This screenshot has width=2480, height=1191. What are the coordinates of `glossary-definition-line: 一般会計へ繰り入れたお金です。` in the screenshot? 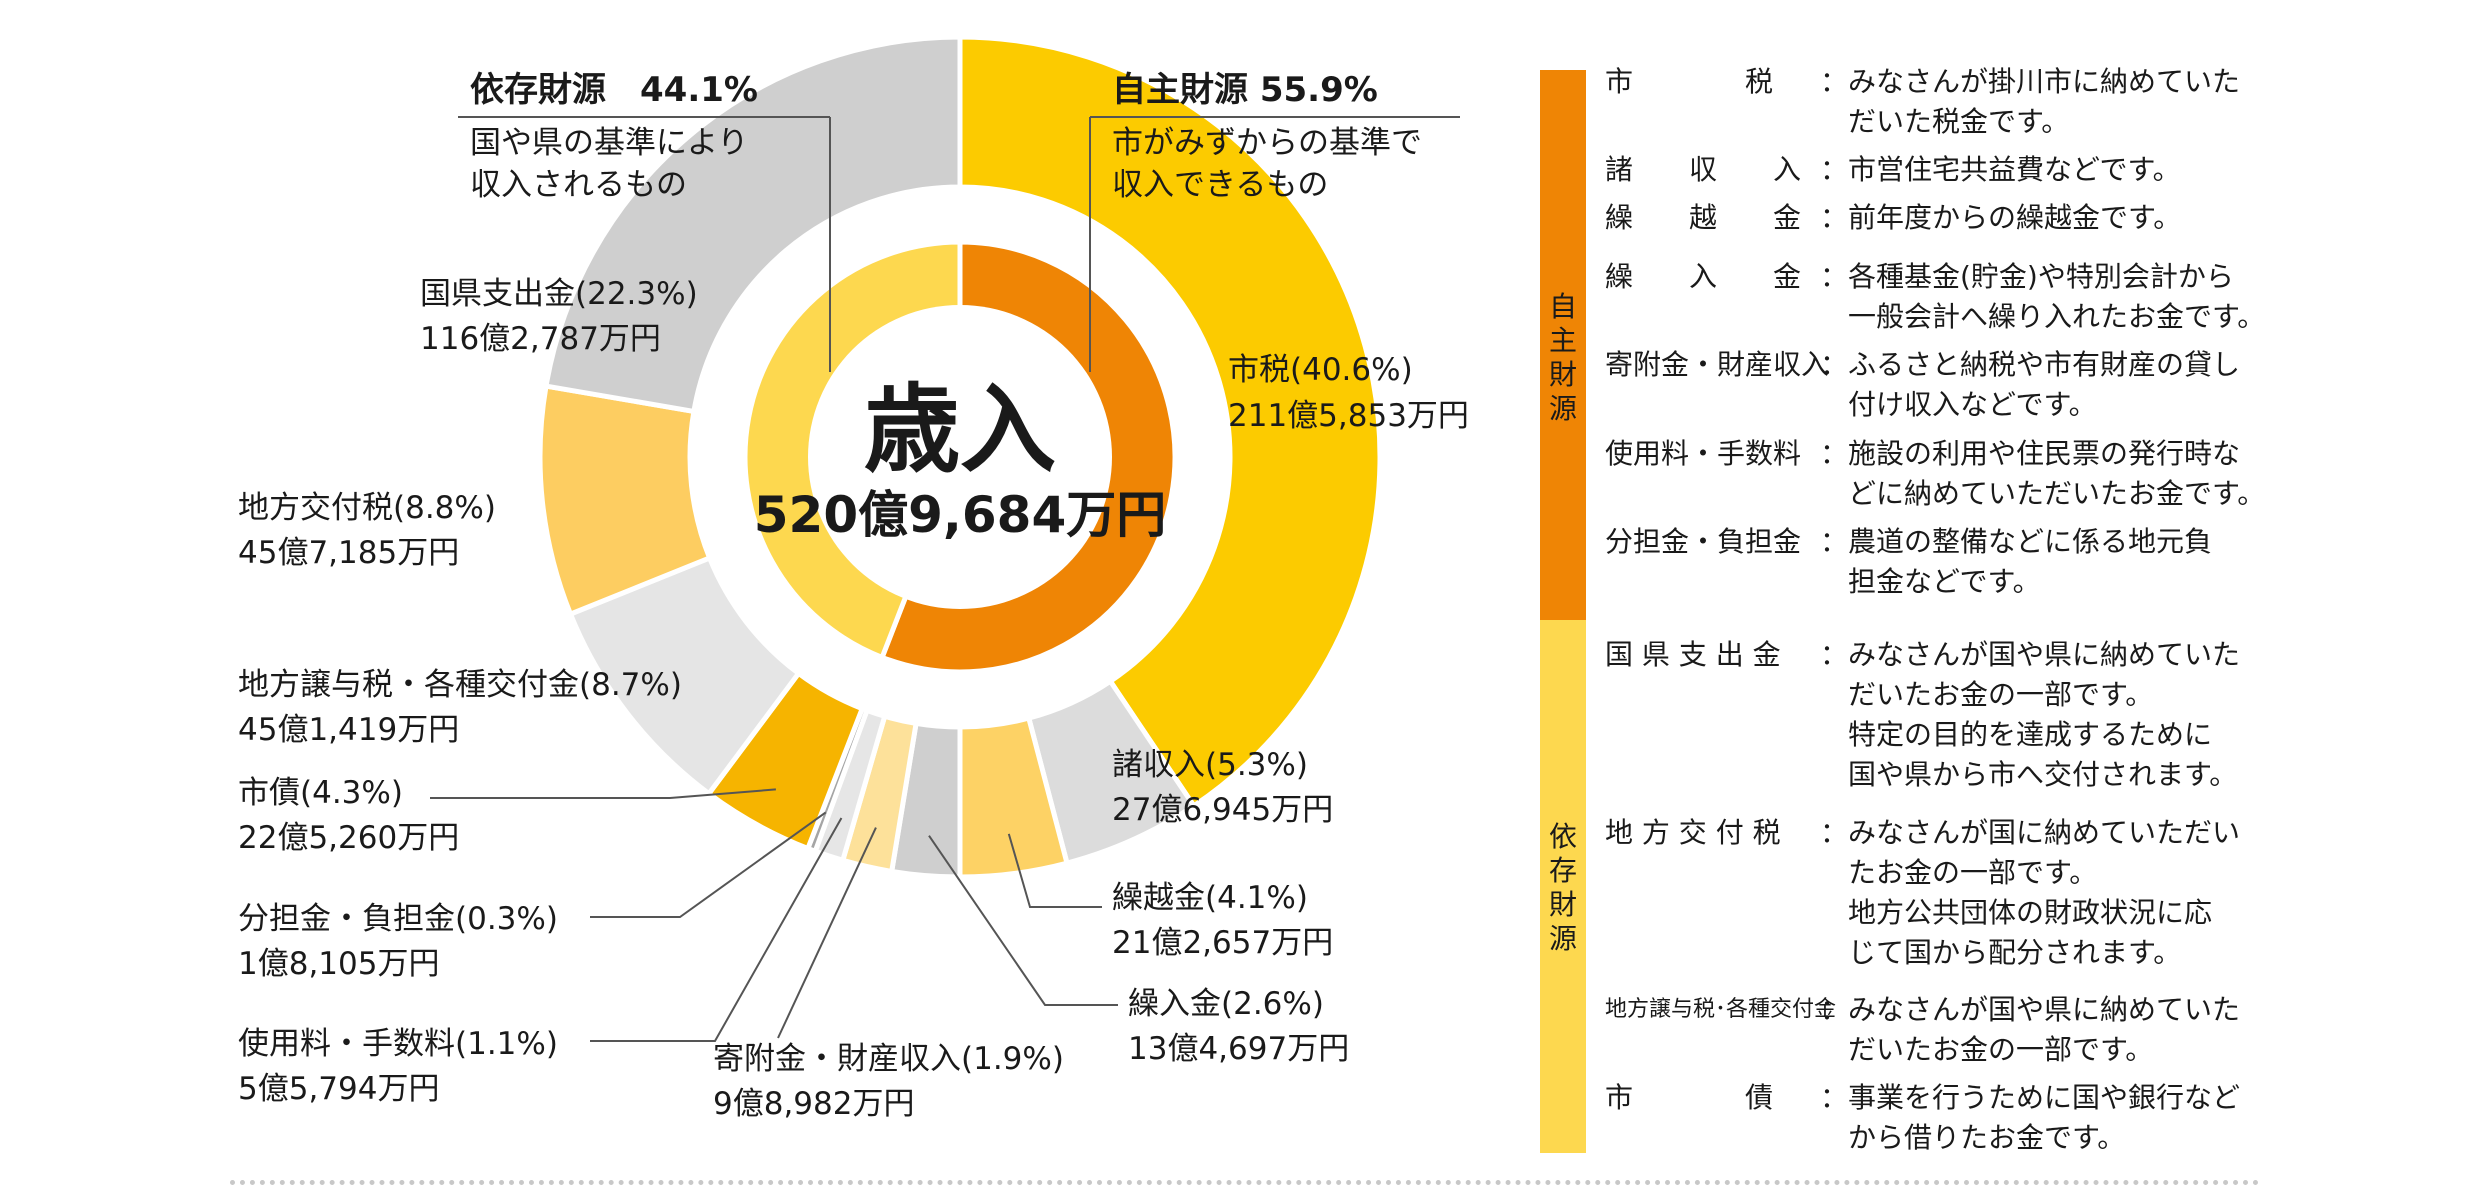 It's located at (2043, 316).